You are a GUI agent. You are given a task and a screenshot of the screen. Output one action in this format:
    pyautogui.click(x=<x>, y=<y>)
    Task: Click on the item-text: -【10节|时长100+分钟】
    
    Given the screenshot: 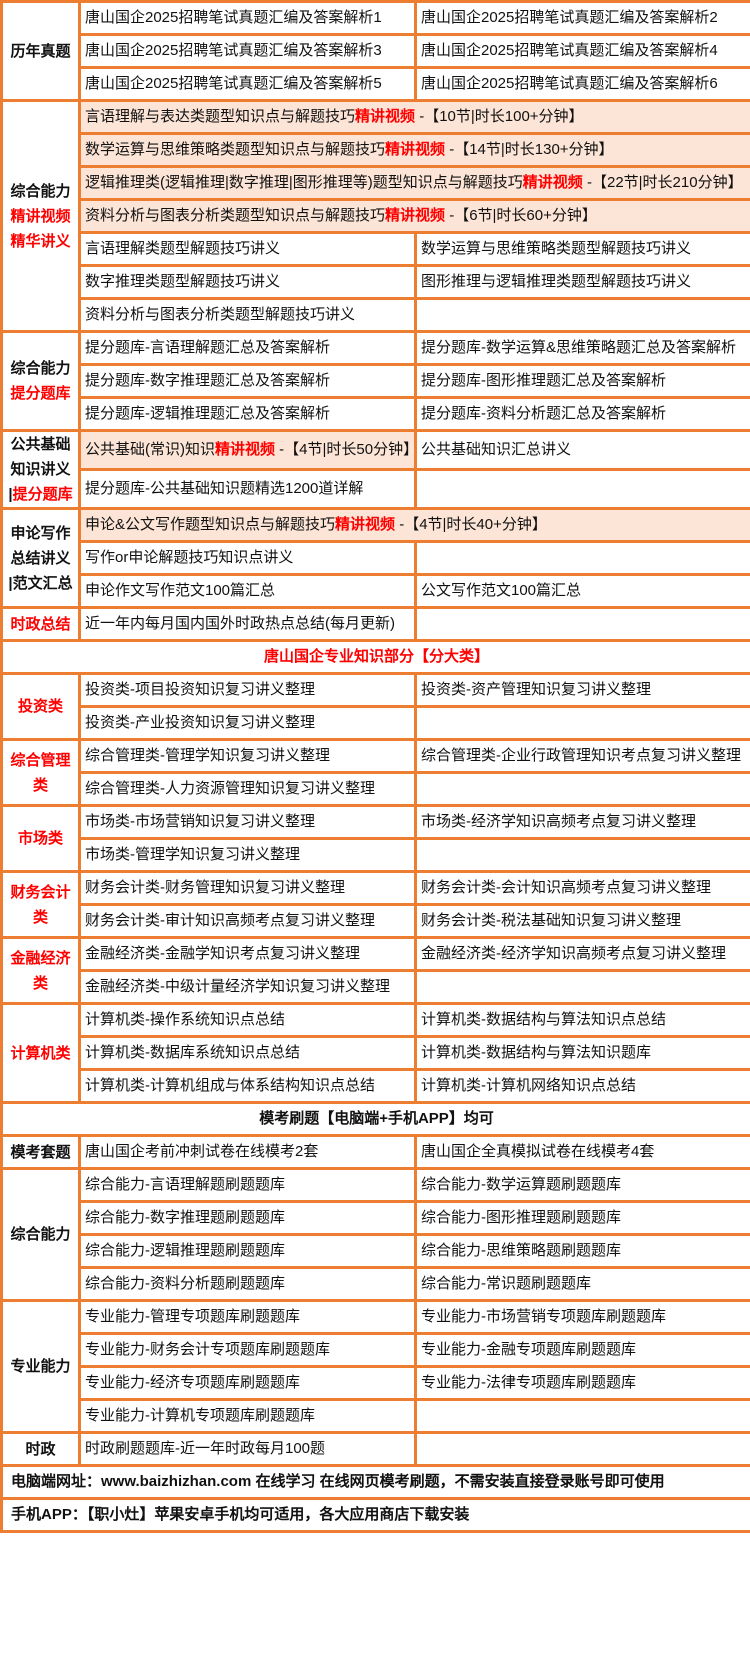 What is the action you would take?
    pyautogui.click(x=499, y=116)
    